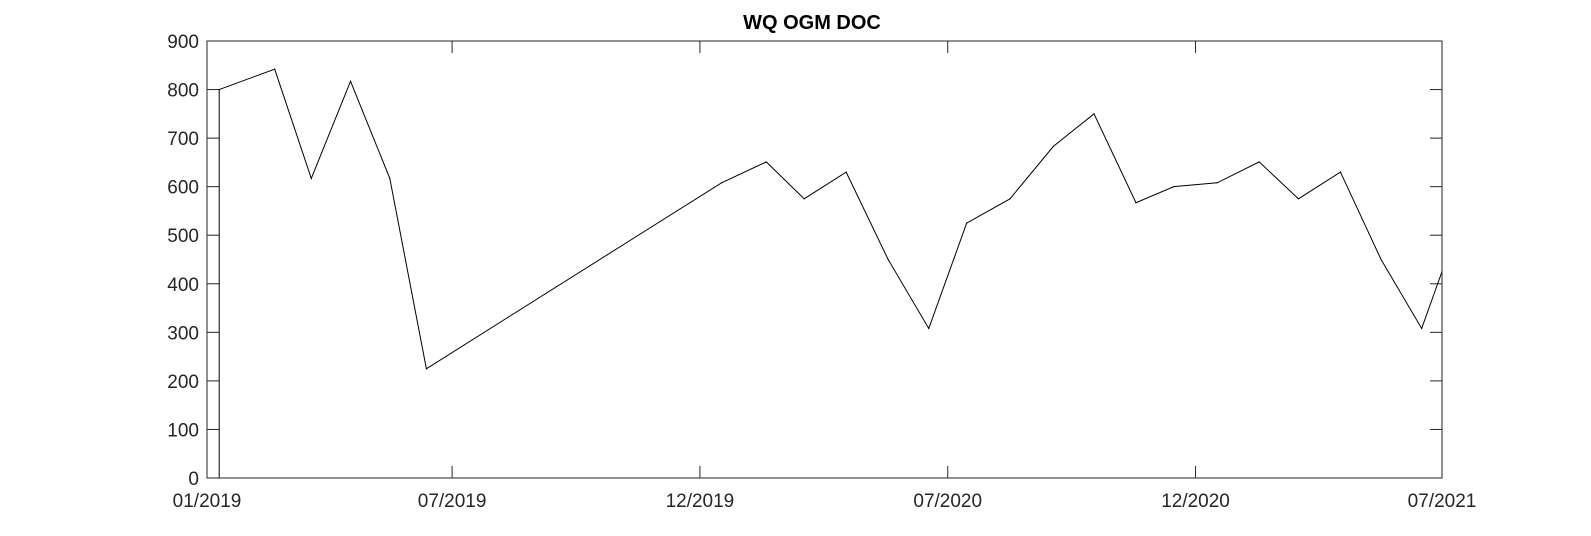  What do you see at coordinates (183, 139) in the screenshot?
I see `y-tick-label: 700` at bounding box center [183, 139].